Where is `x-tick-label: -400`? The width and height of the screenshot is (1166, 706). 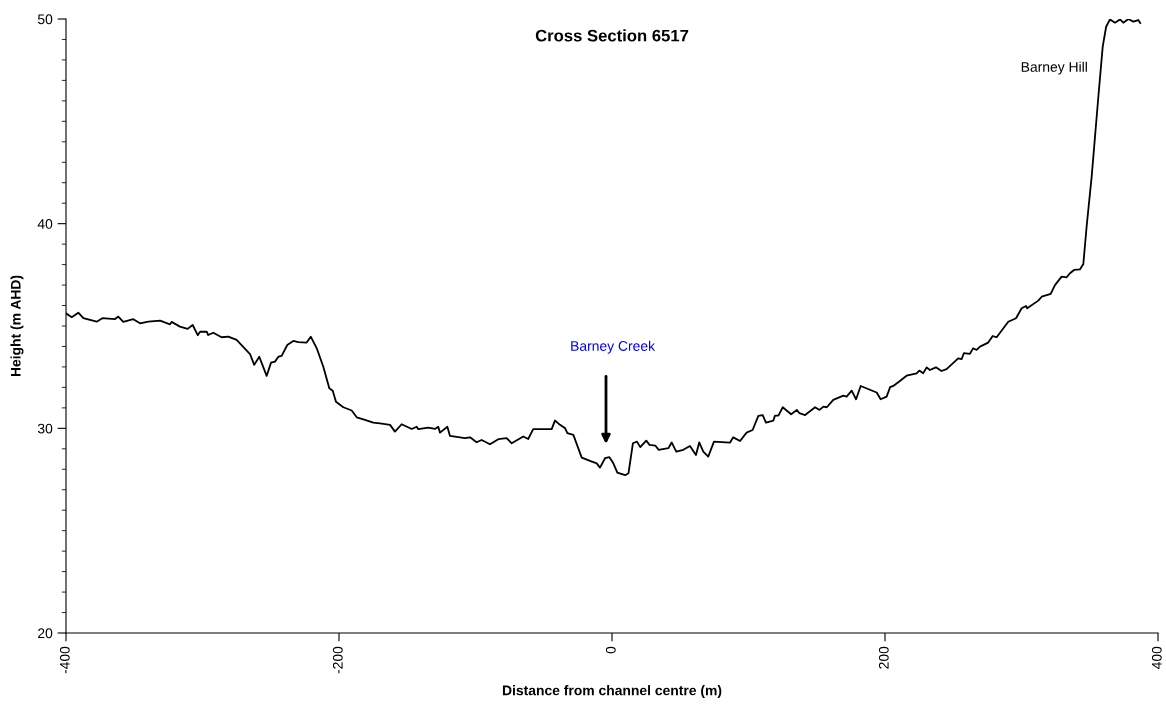
x-tick-label: -400 is located at coordinates (64, 660).